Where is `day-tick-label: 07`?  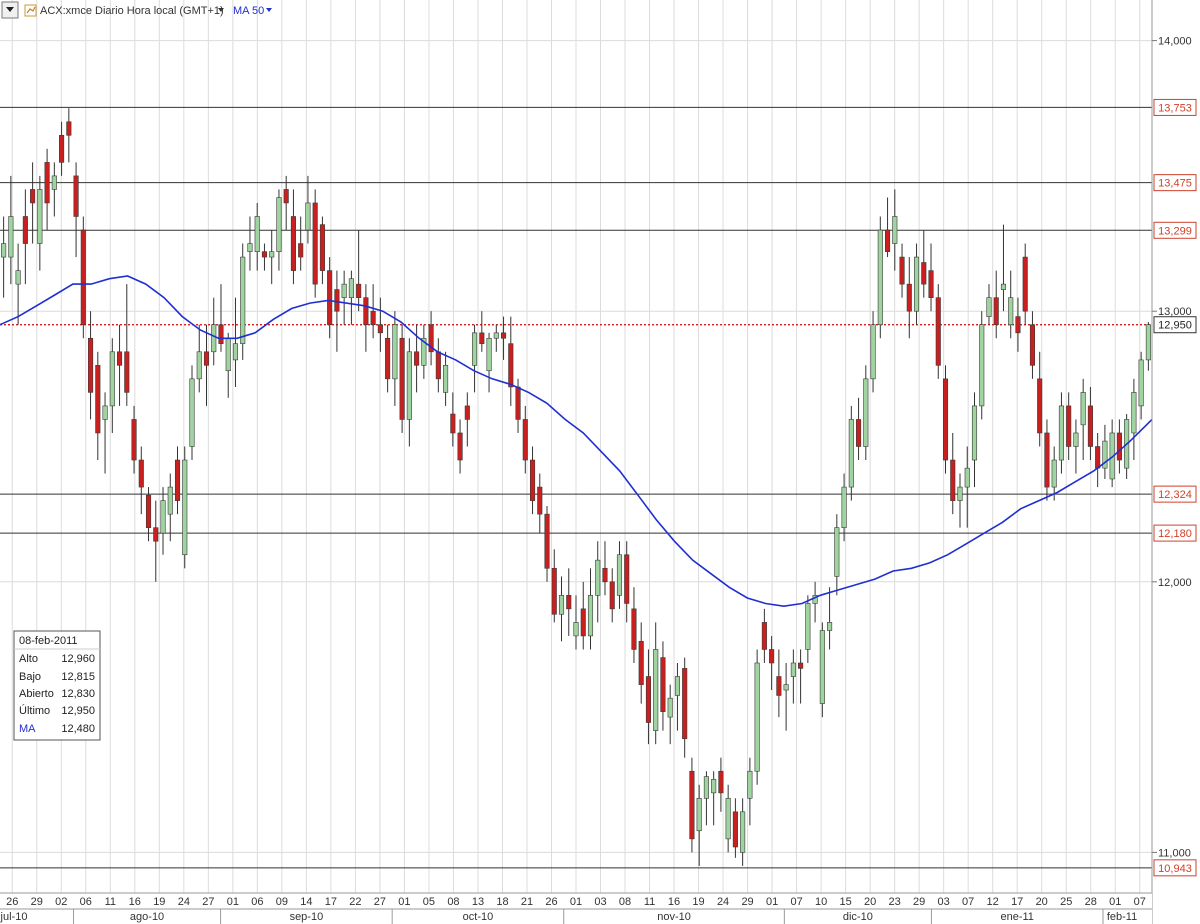
day-tick-label: 07 is located at coordinates (968, 902).